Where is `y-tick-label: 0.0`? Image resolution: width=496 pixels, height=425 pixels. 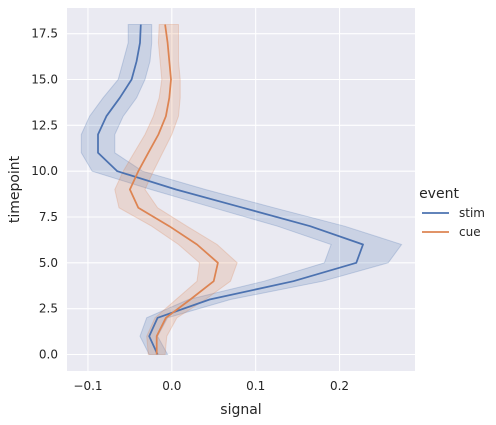
y-tick-label: 0.0 is located at coordinates (48, 355).